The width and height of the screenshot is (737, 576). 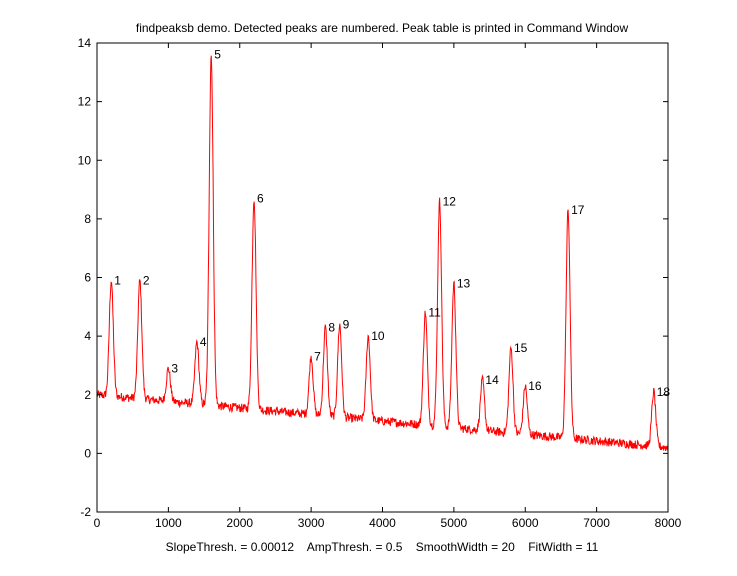 What do you see at coordinates (378, 336) in the screenshot?
I see `peak-label: 10` at bounding box center [378, 336].